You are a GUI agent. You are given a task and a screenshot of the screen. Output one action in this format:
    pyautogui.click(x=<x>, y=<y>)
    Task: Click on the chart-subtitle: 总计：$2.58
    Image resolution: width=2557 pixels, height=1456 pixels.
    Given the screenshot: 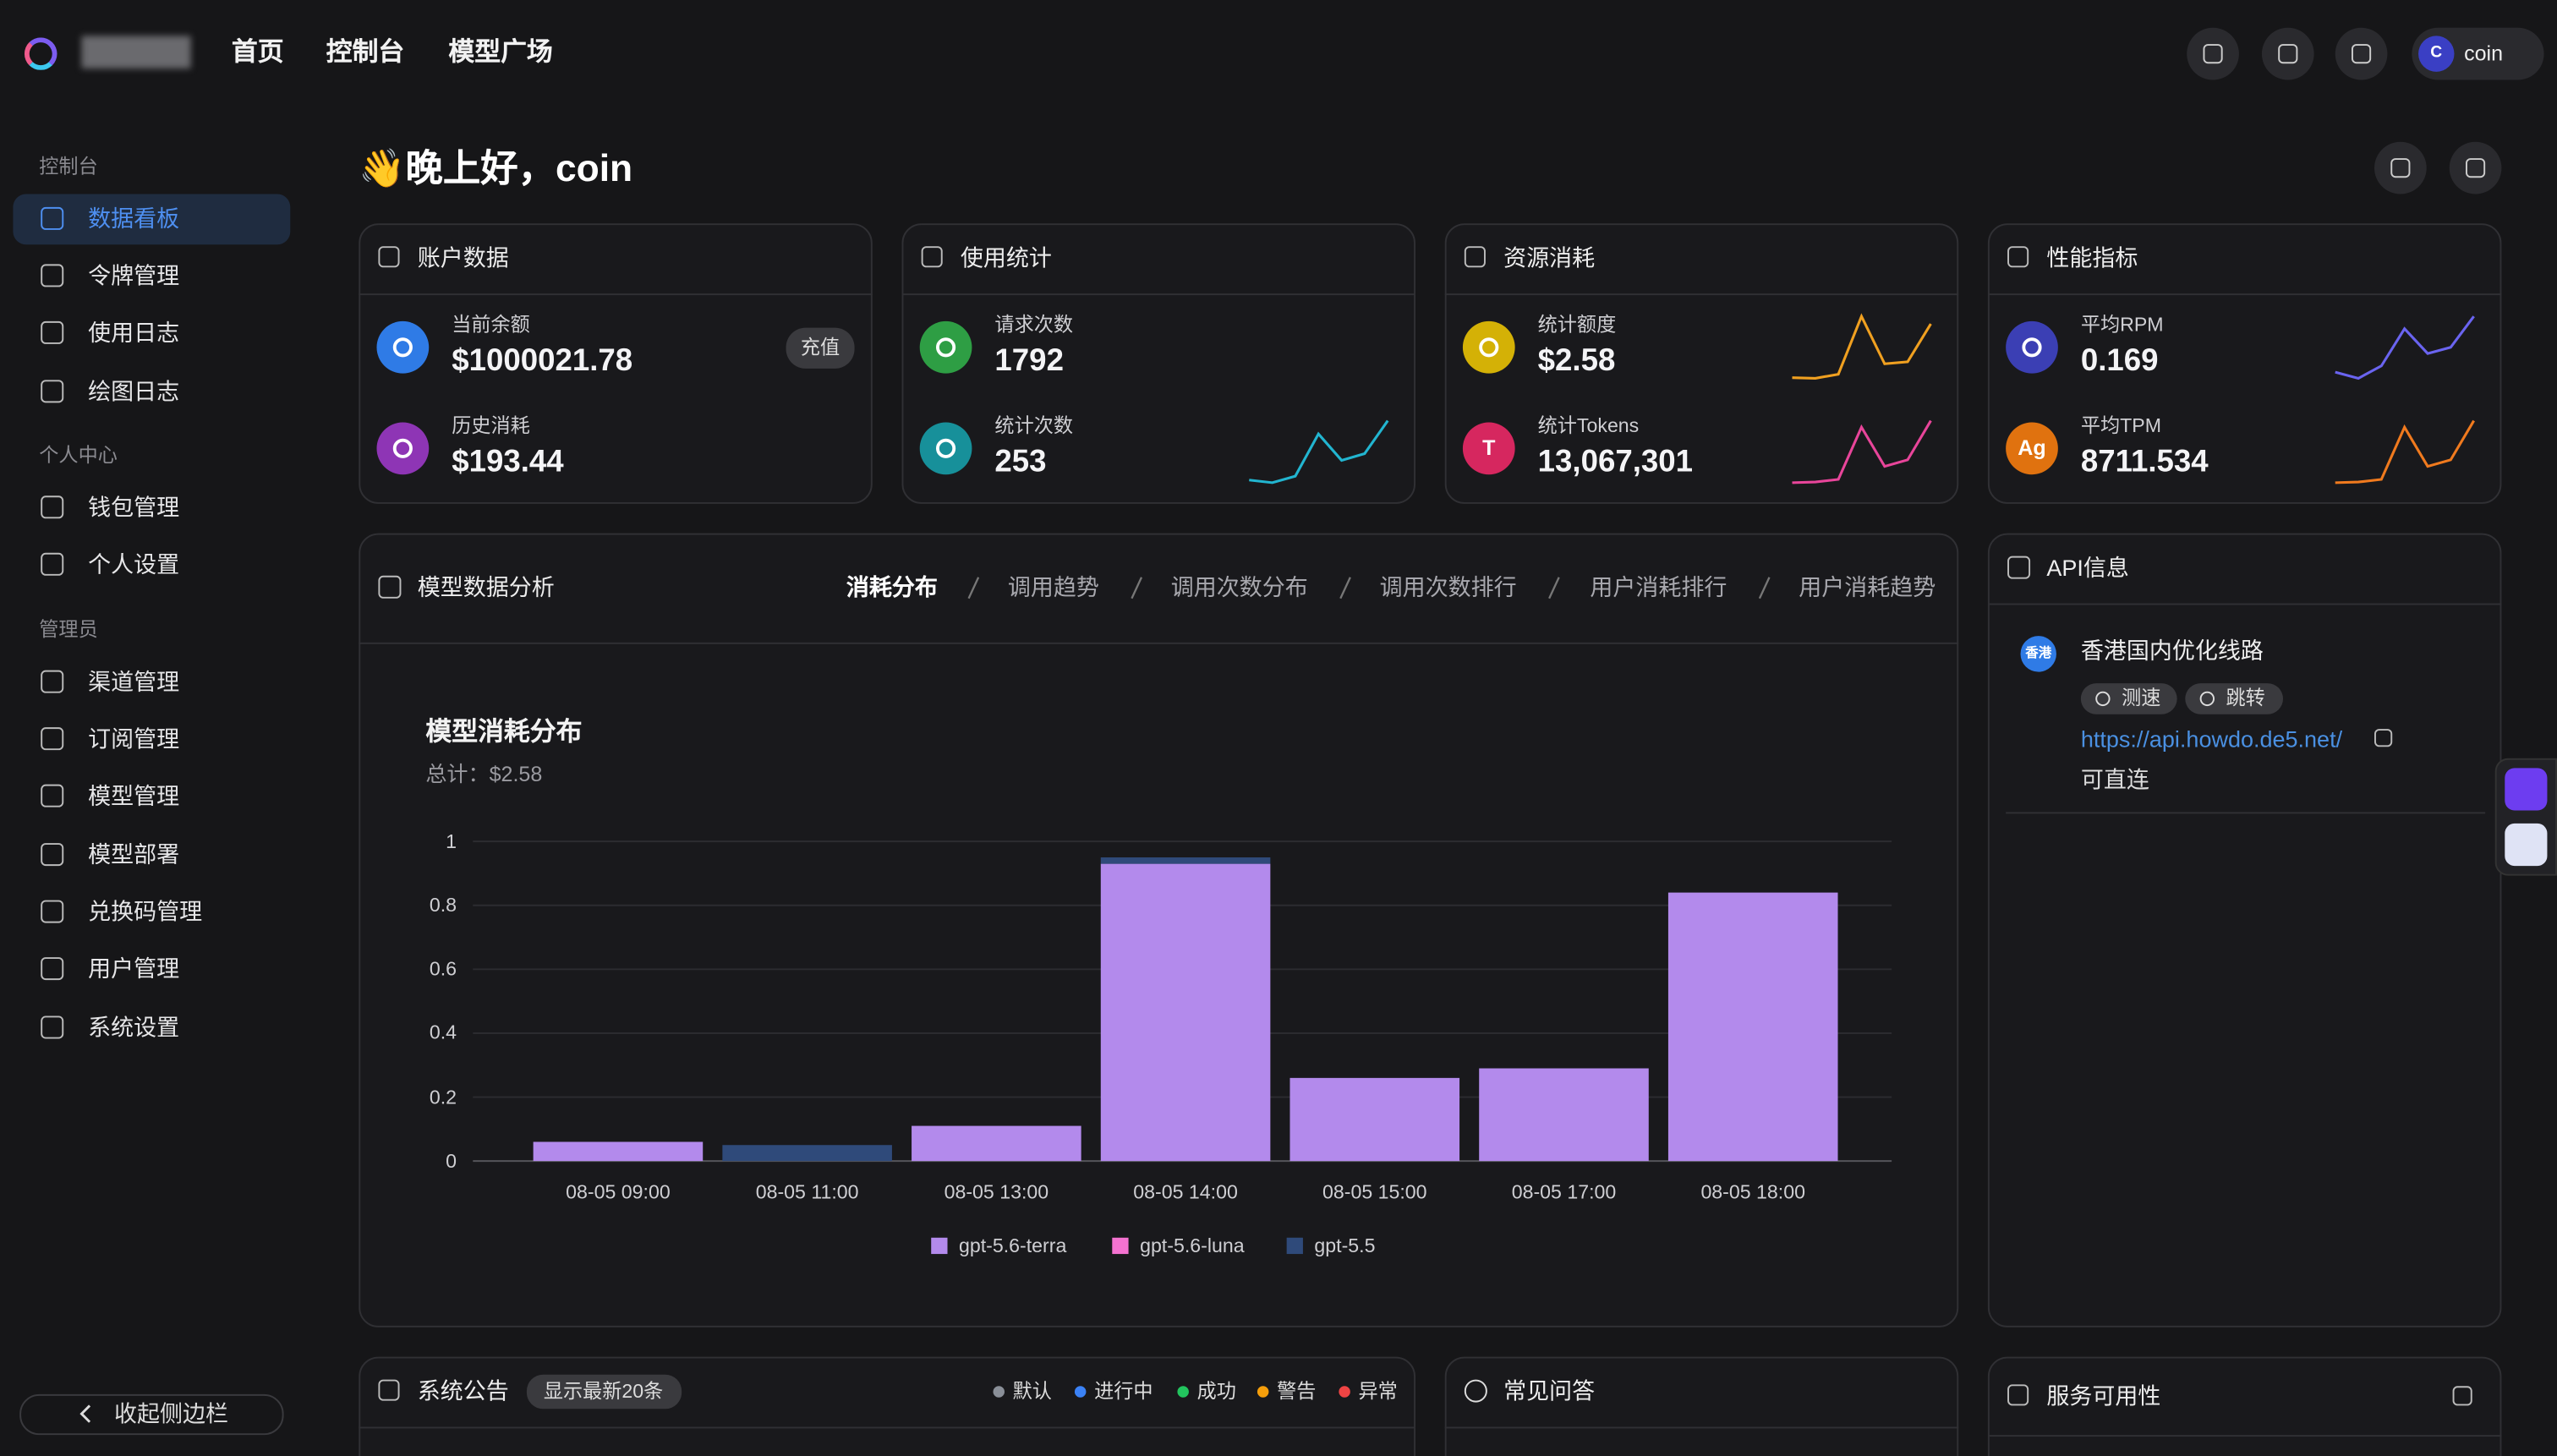 What is the action you would take?
    pyautogui.click(x=484, y=774)
    